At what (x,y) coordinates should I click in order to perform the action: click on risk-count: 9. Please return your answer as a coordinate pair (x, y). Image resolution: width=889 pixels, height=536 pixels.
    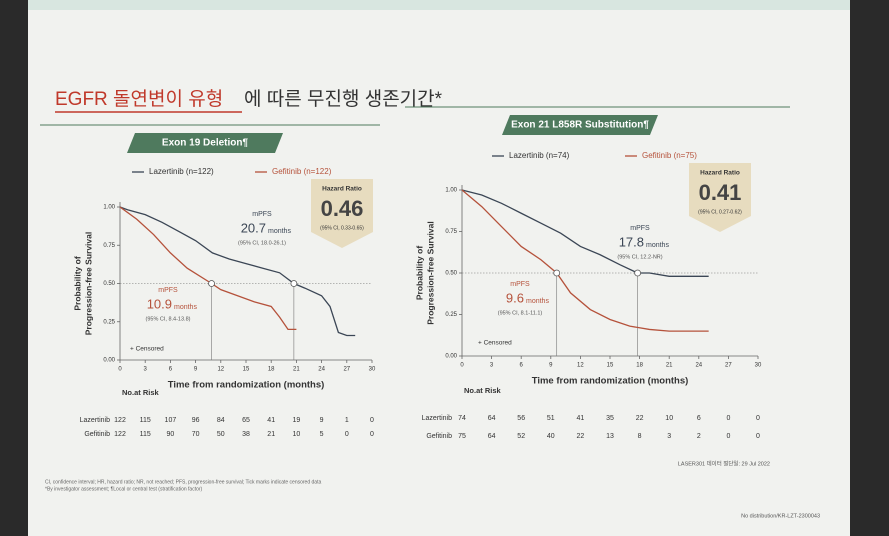
    Looking at the image, I should click on (322, 420).